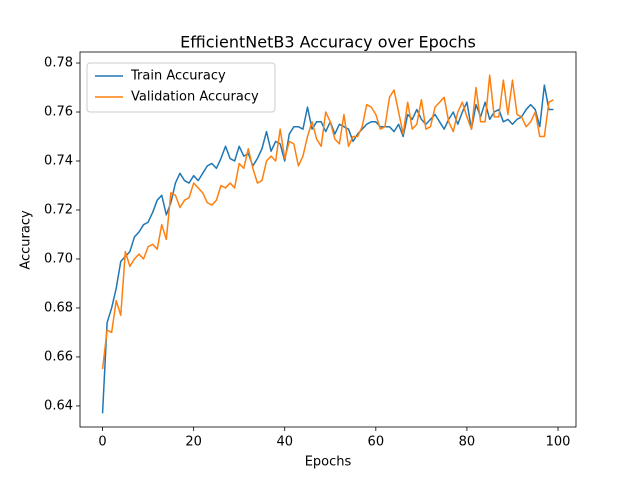 The image size is (640, 480). I want to click on y-tick-label: 0.72, so click(58, 209).